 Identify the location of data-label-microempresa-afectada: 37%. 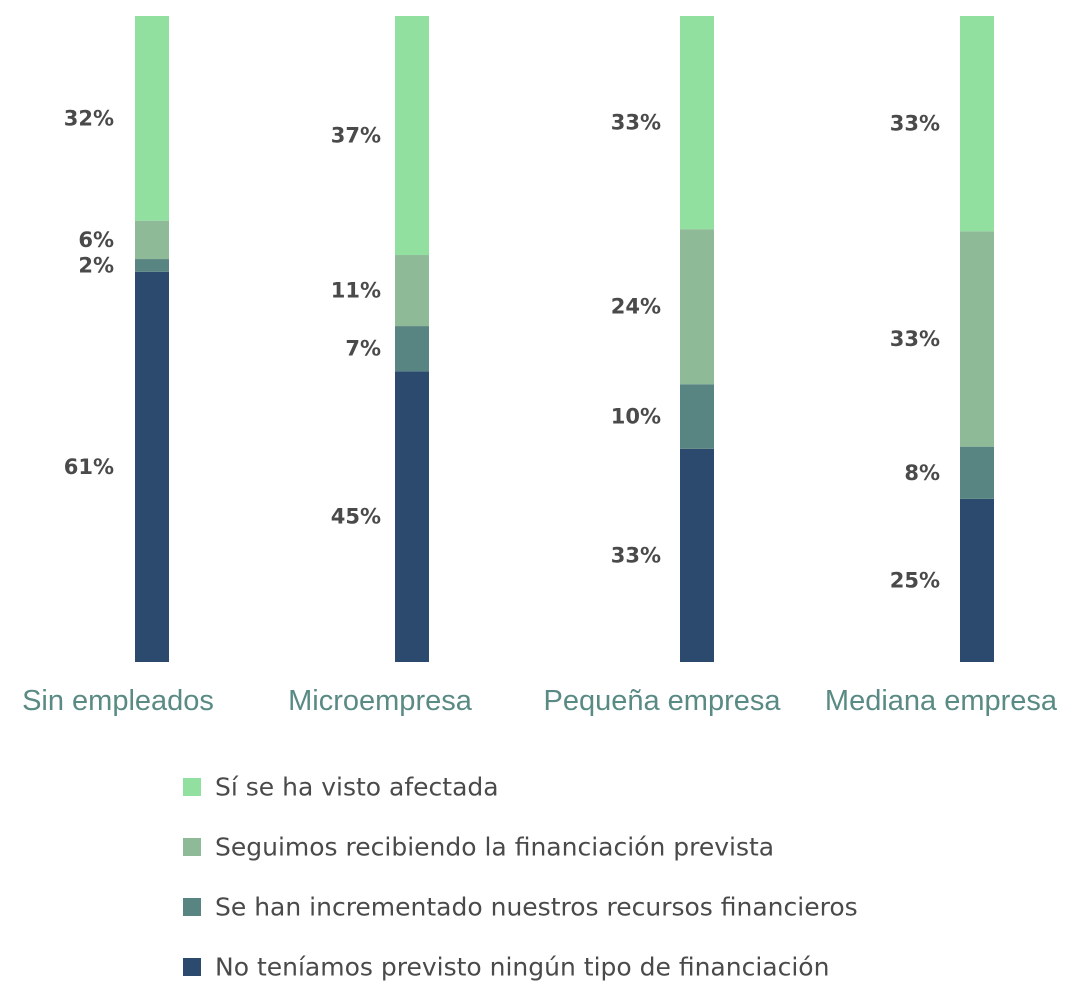
(356, 136).